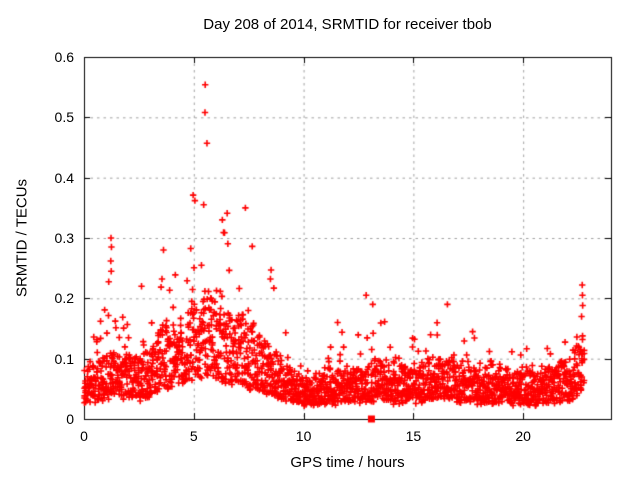  I want to click on y-tick-label: 0.5, so click(64, 117).